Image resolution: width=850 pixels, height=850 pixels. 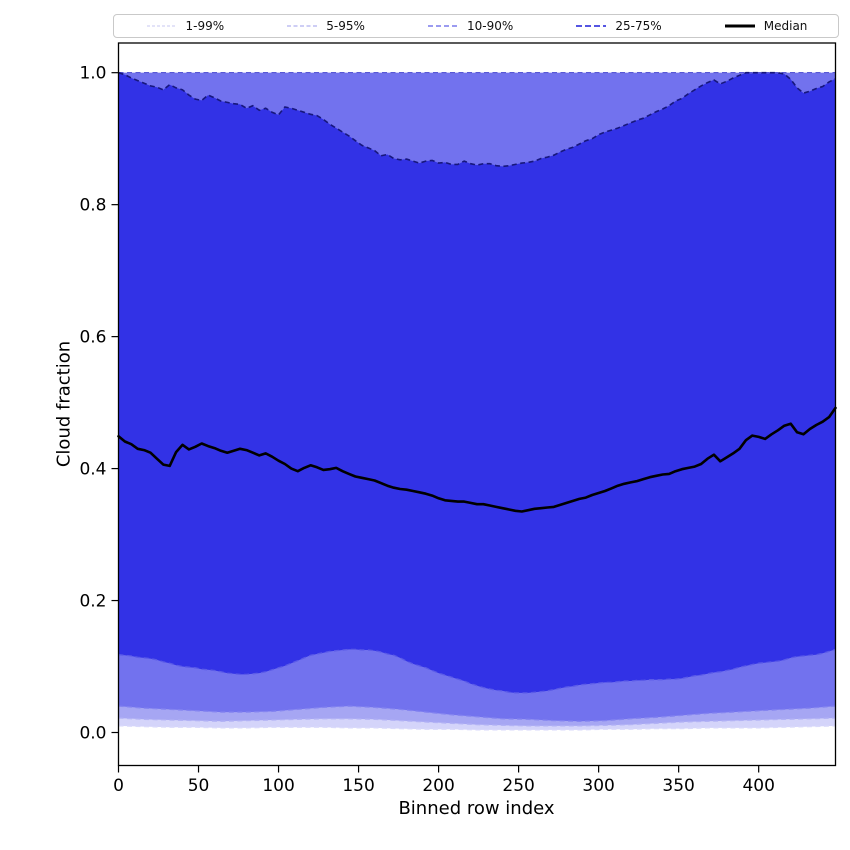 What do you see at coordinates (438, 786) in the screenshot?
I see `x-axis-tick-label: 200` at bounding box center [438, 786].